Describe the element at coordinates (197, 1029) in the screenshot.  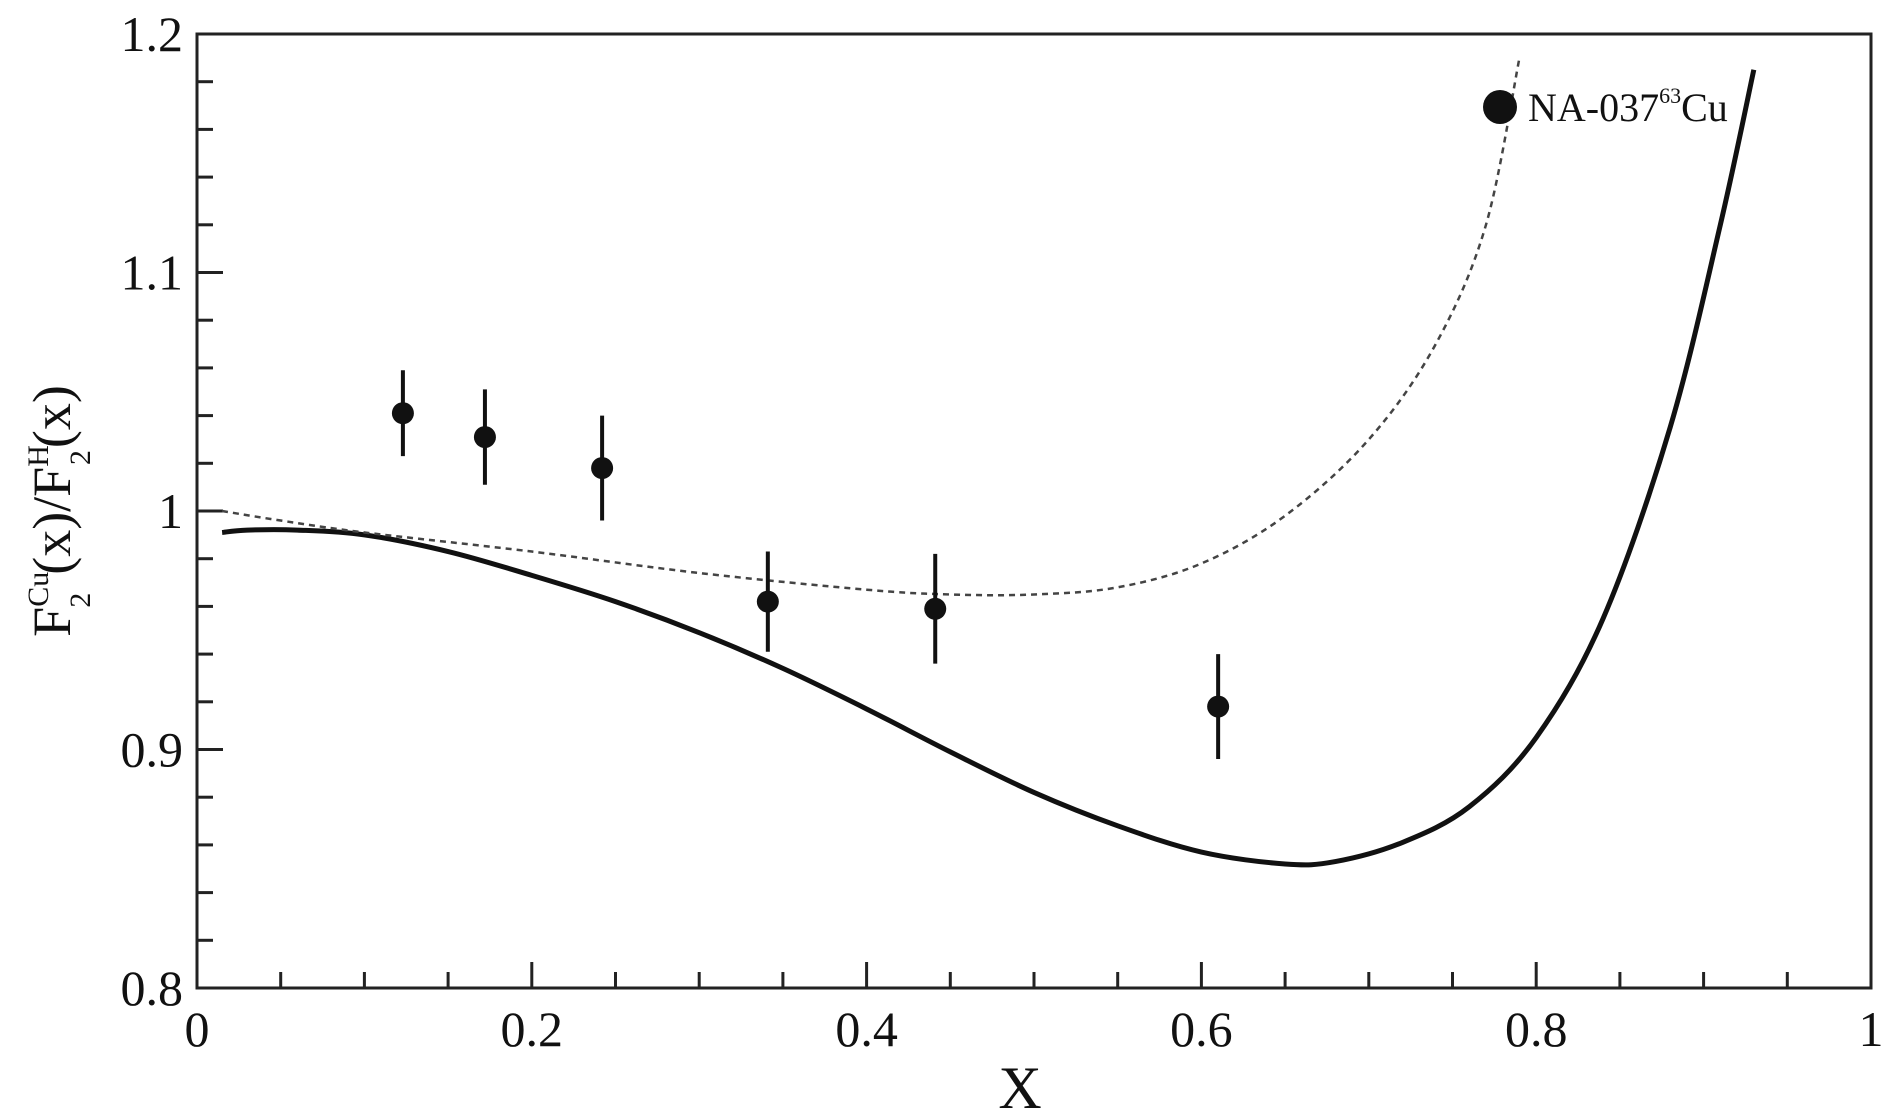
I see `x-tick-label: 0` at that location.